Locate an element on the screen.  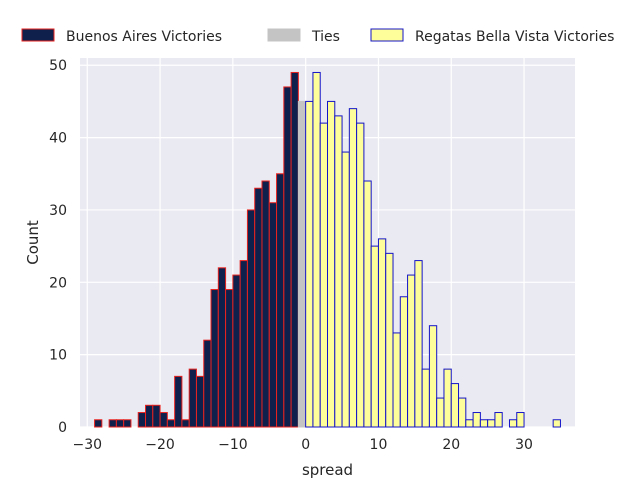
y-tick-label: 20 is located at coordinates (58, 283).